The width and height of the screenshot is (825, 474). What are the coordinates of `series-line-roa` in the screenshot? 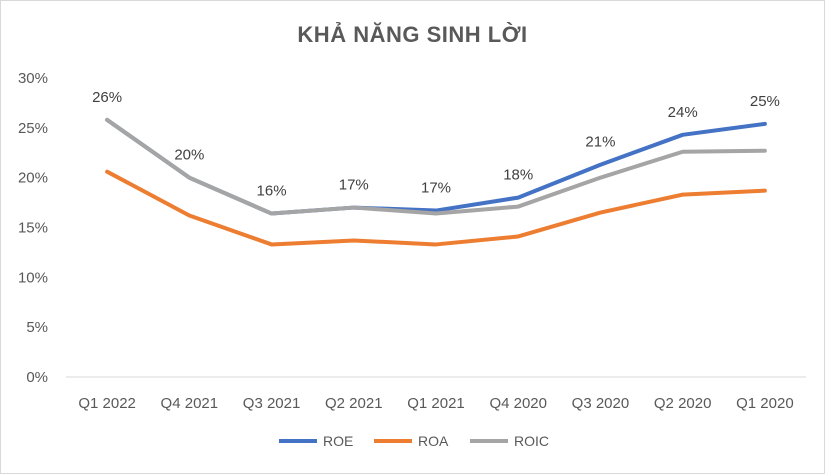 It's located at (436, 208).